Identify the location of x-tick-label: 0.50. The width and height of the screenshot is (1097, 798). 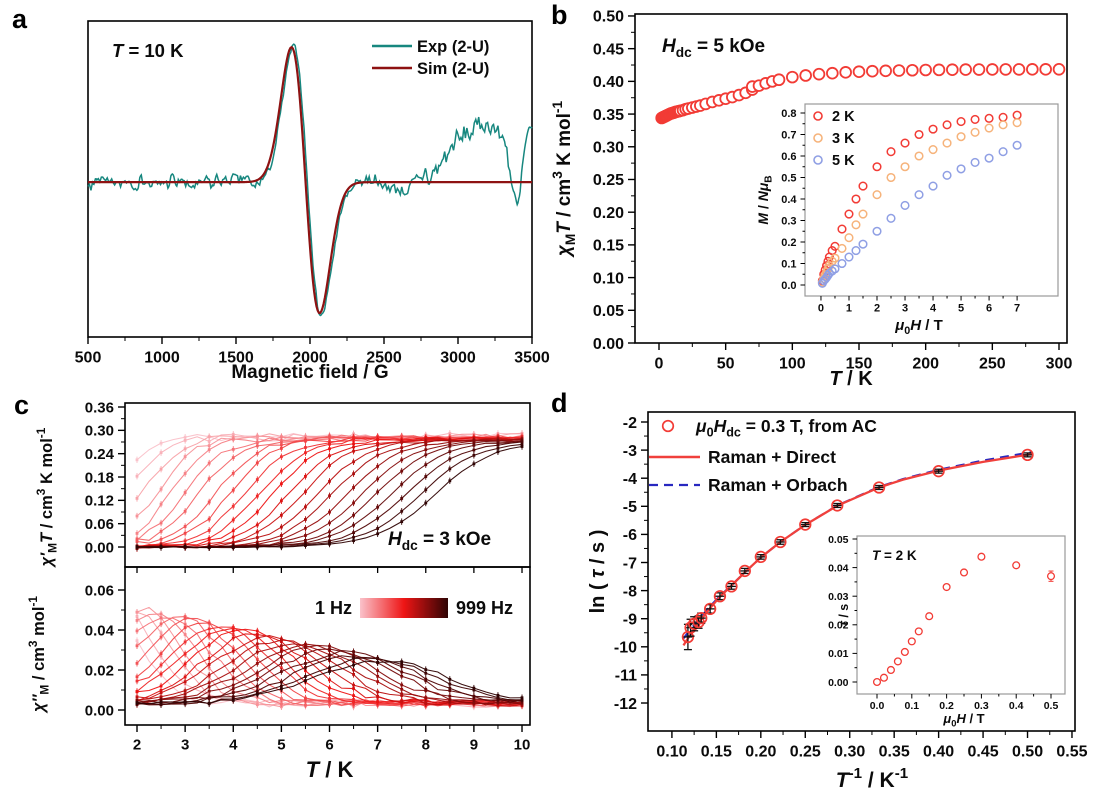
(1027, 751).